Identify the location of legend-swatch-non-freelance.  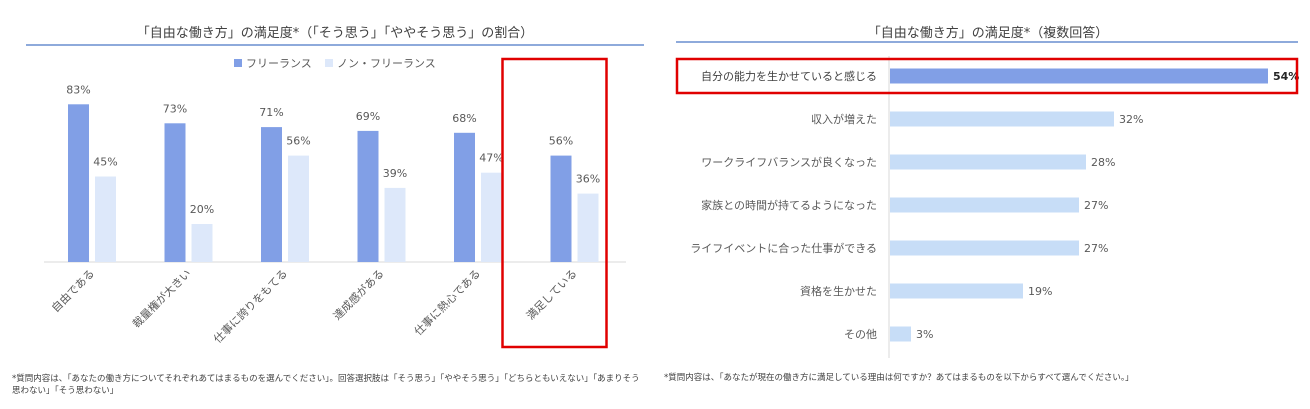
(329, 63).